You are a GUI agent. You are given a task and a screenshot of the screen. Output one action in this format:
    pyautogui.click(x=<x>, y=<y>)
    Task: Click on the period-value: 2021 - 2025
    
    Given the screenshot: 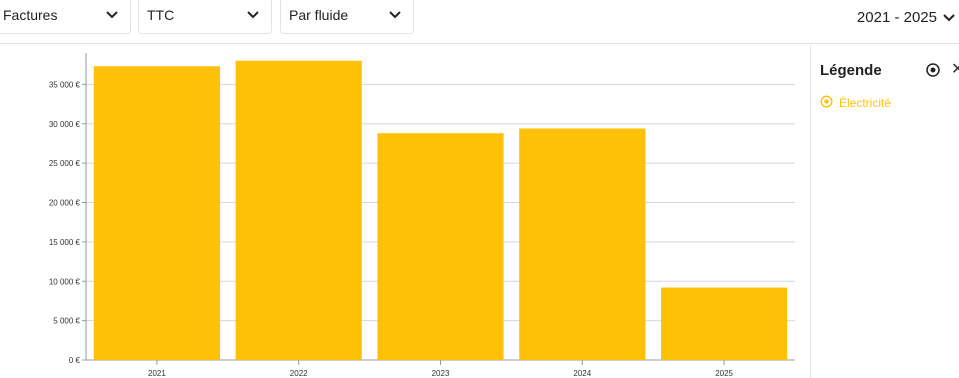 What is the action you would take?
    pyautogui.click(x=896, y=17)
    